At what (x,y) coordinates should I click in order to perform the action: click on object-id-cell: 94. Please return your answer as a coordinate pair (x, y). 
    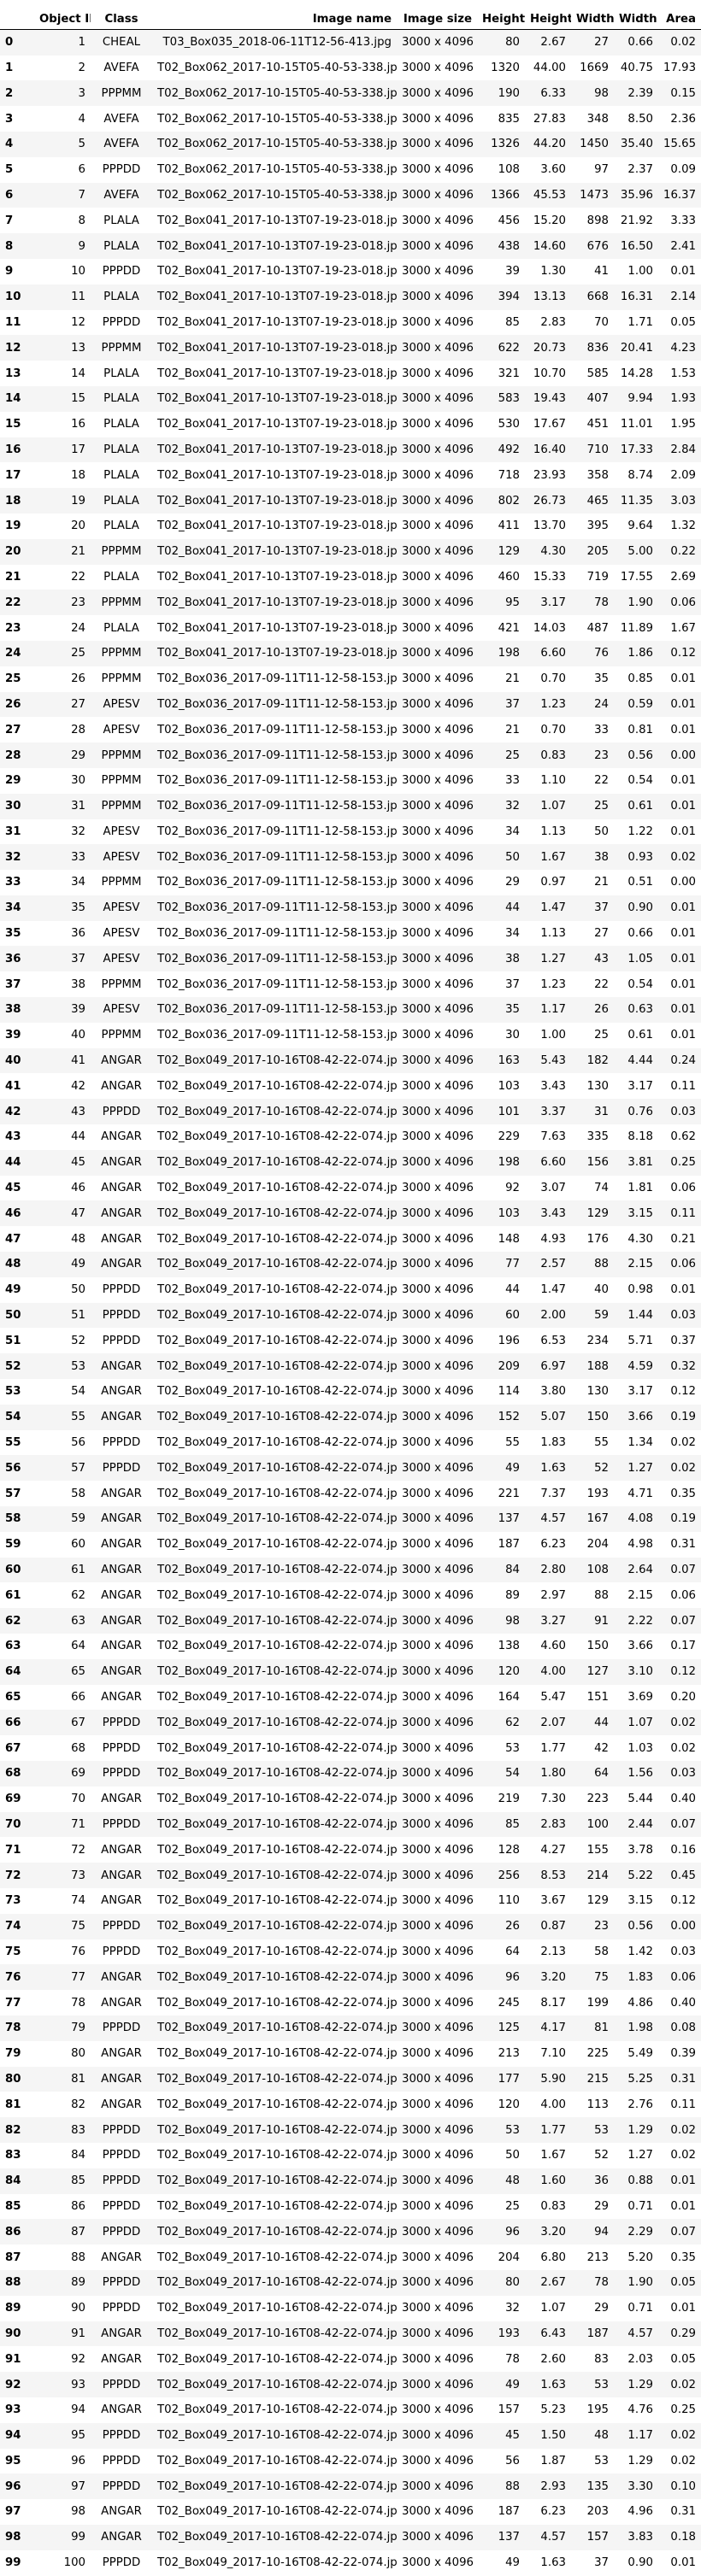
    Looking at the image, I should click on (78, 2410).